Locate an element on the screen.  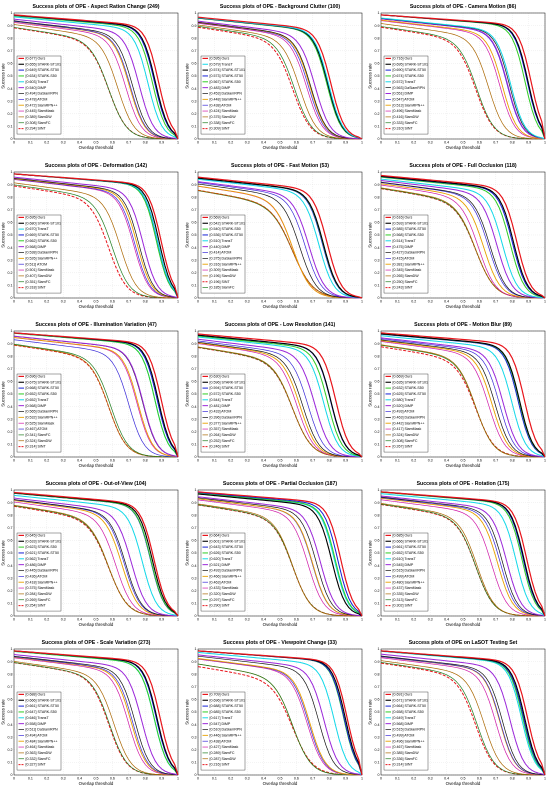
legend-entry: [0.480] SiamRPN++ is located at coordinates (409, 582).